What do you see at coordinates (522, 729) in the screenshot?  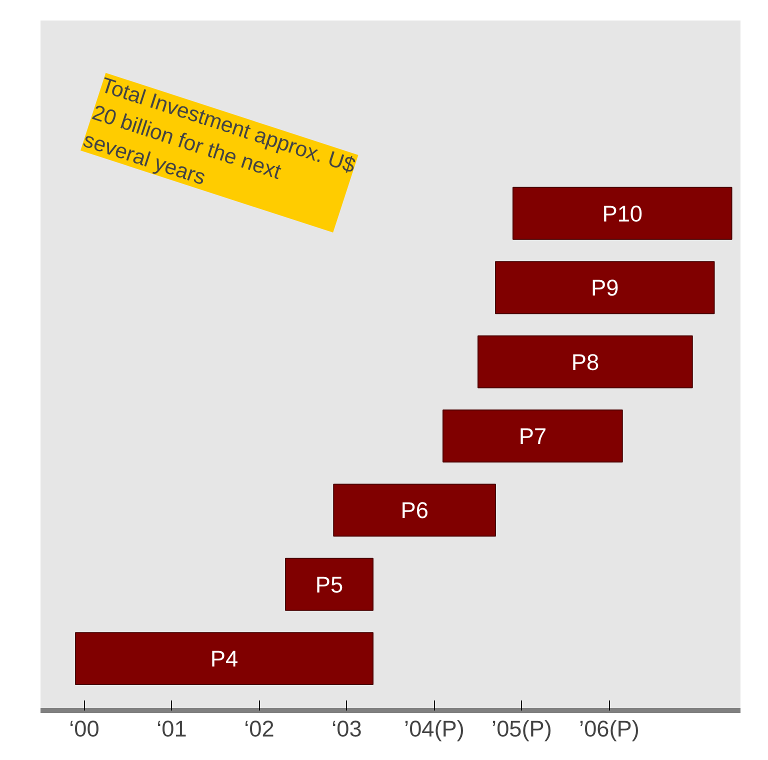 I see `x-tick-label: ’05(P)` at bounding box center [522, 729].